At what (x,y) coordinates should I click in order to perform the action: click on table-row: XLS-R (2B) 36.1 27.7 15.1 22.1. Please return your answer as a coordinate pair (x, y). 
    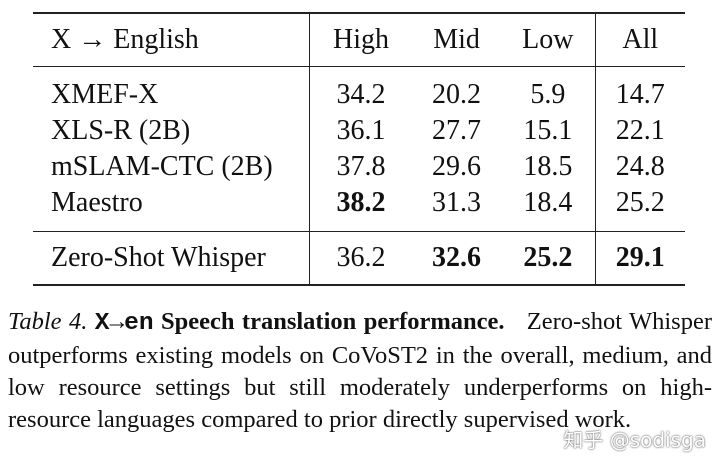
    Looking at the image, I should click on (359, 131).